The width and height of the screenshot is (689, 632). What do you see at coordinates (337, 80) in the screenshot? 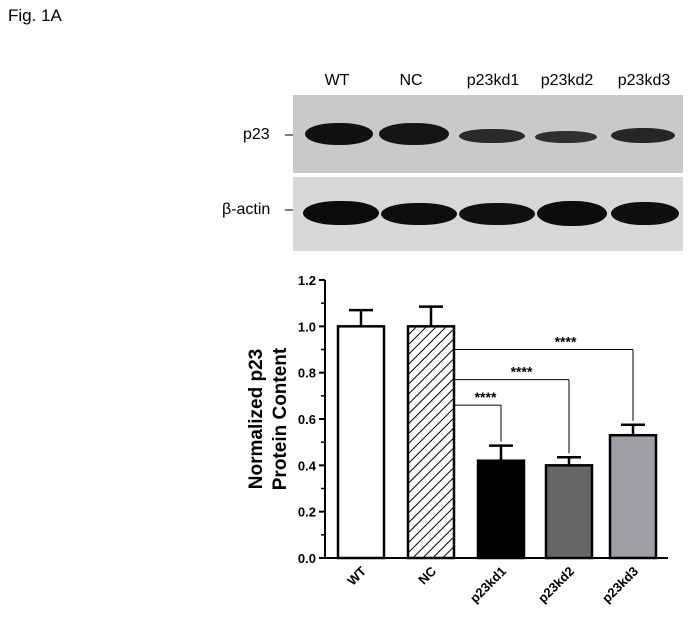
I see `lane-label-wt: WT` at bounding box center [337, 80].